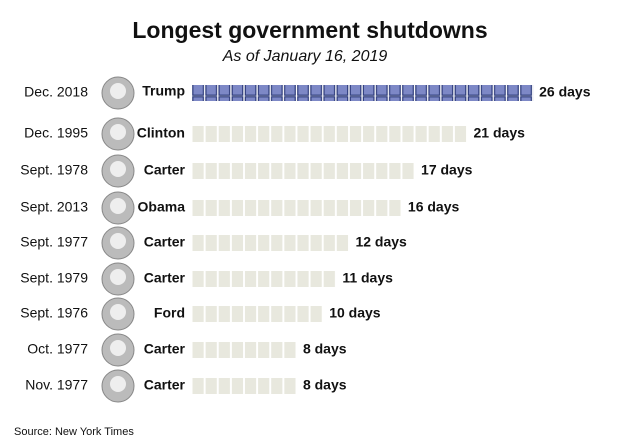 The image size is (640, 444). Describe the element at coordinates (54, 170) in the screenshot. I see `category-label: Sept. 1978` at that location.